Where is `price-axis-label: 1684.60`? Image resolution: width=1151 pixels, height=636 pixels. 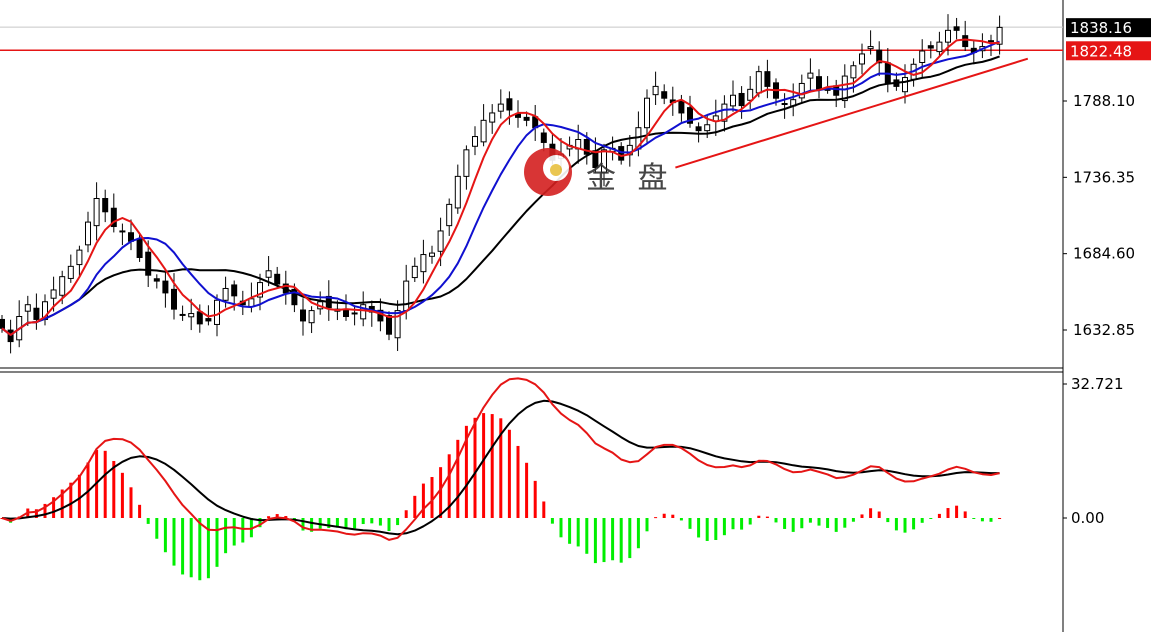 price-axis-label: 1684.60 is located at coordinates (1104, 254).